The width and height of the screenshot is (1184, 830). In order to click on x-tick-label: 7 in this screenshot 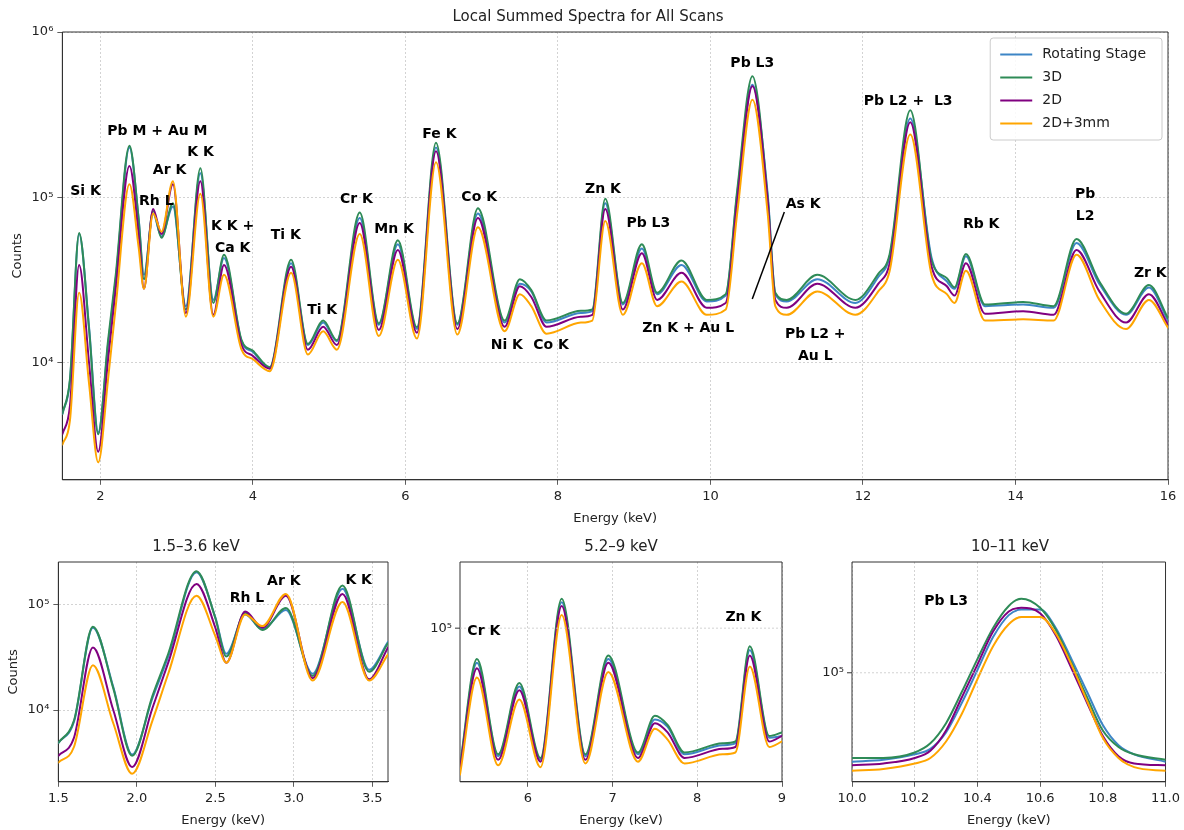, I will do `click(612, 797)`.